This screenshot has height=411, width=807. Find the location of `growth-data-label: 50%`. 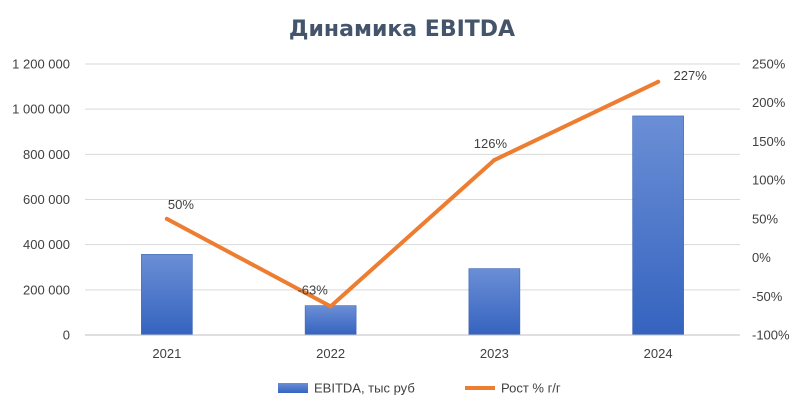

growth-data-label: 50% is located at coordinates (181, 204).